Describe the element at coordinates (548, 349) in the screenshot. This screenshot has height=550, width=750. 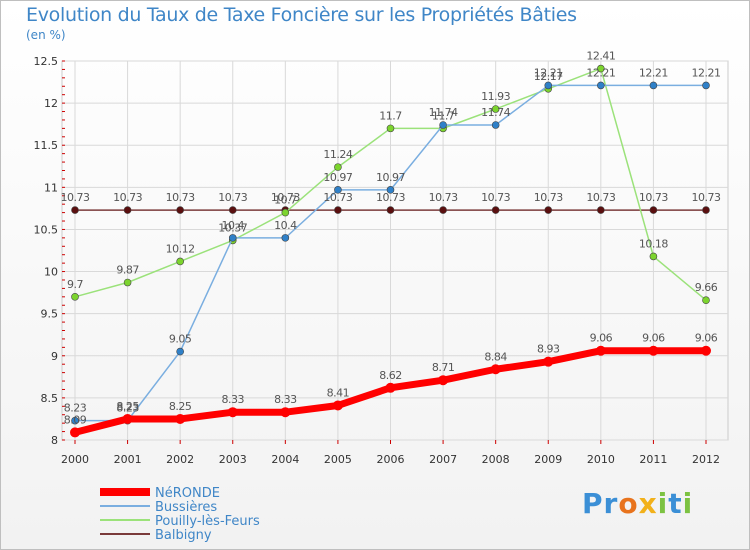
I see `data-label: 8.93` at that location.